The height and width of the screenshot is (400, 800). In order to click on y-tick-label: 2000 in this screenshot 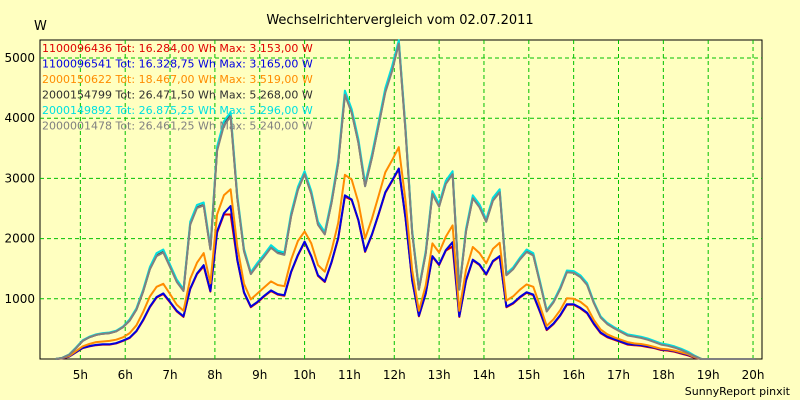, I will do `click(19, 239)`.